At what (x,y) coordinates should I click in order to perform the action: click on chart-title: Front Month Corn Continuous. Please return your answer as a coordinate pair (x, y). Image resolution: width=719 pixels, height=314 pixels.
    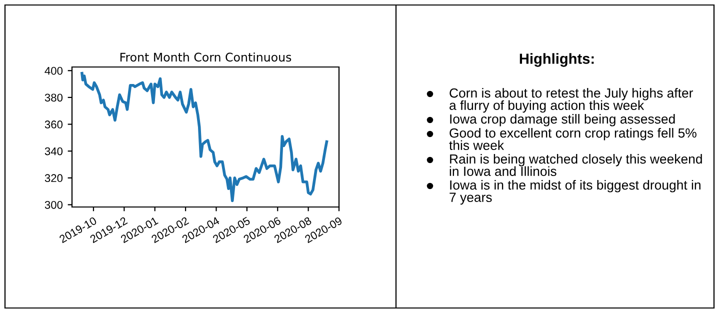
    Looking at the image, I should click on (206, 57).